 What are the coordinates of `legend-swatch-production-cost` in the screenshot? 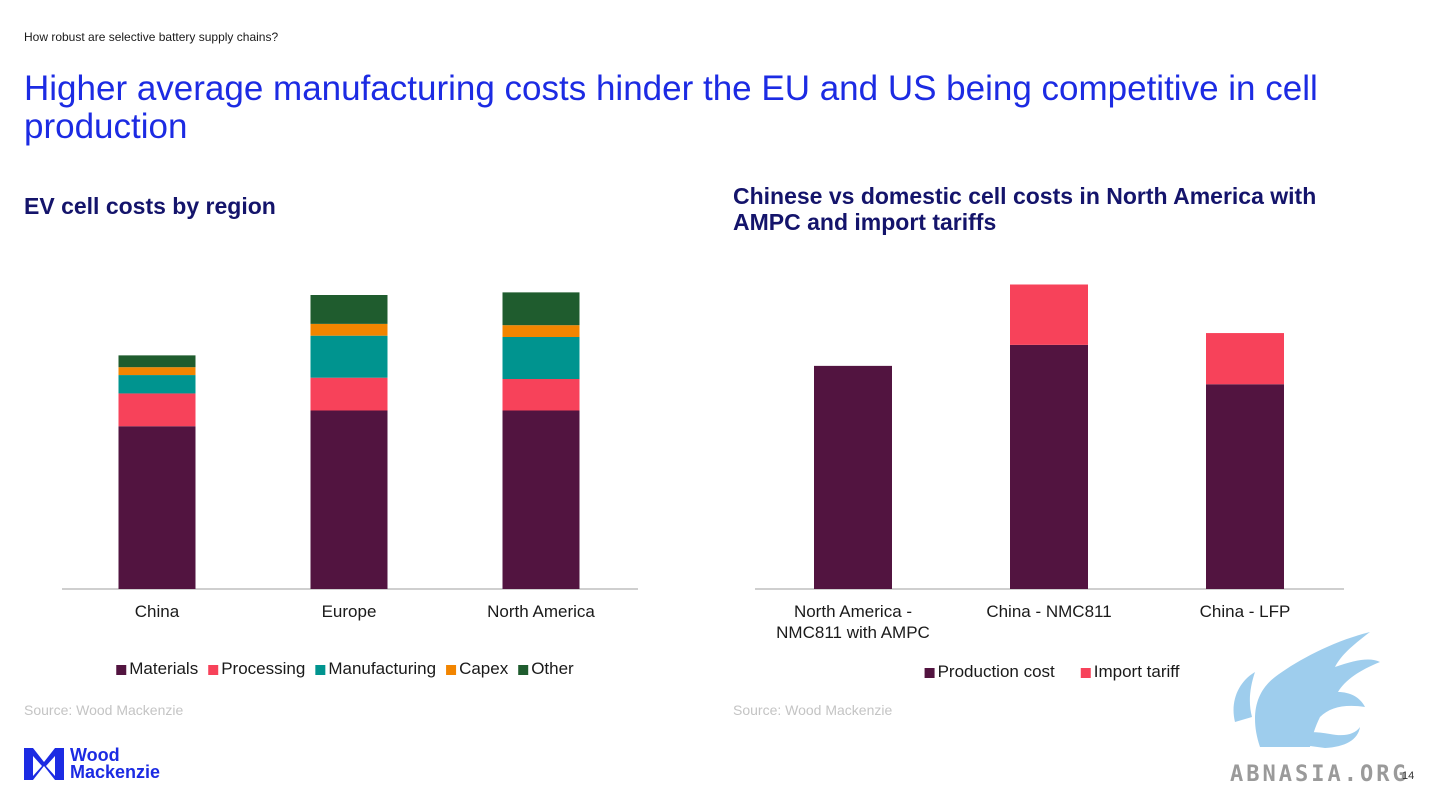 It's located at (929, 673).